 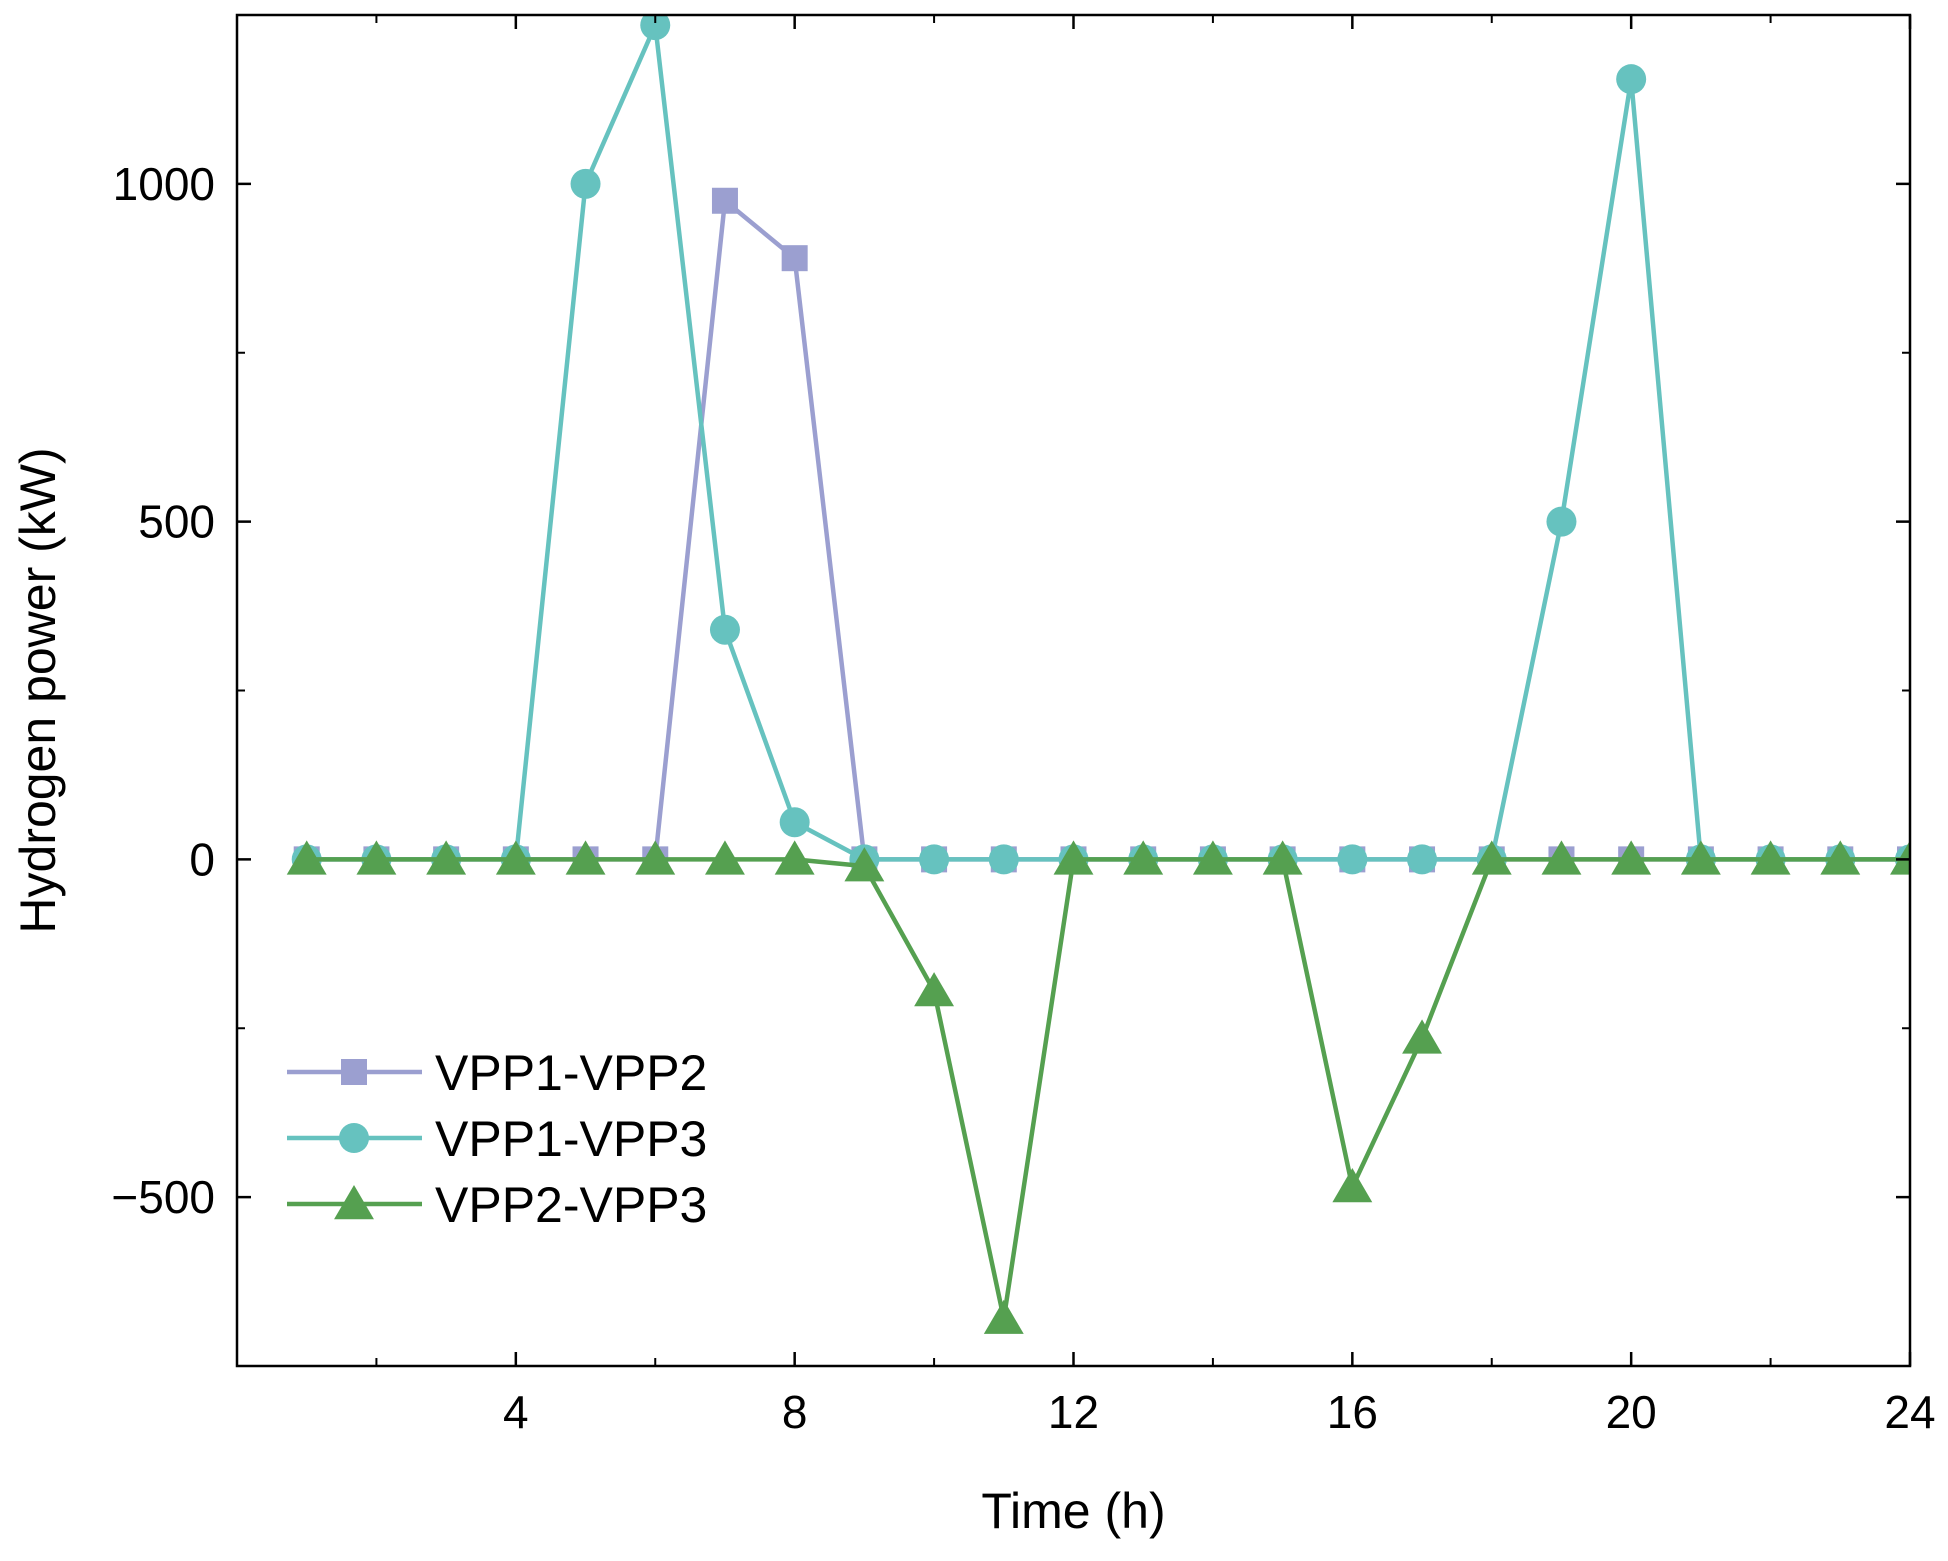 I want to click on legend: VPP1-VPP2 VPP1-VPP3 VPP2-VPP3, so click(x=497, y=1139).